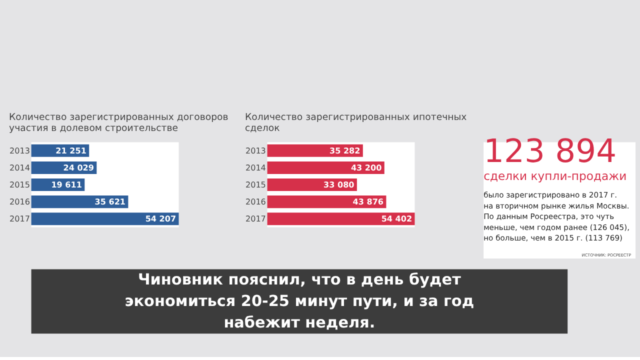 The image size is (640, 360). I want to click on data-label: 43 876, so click(368, 201).